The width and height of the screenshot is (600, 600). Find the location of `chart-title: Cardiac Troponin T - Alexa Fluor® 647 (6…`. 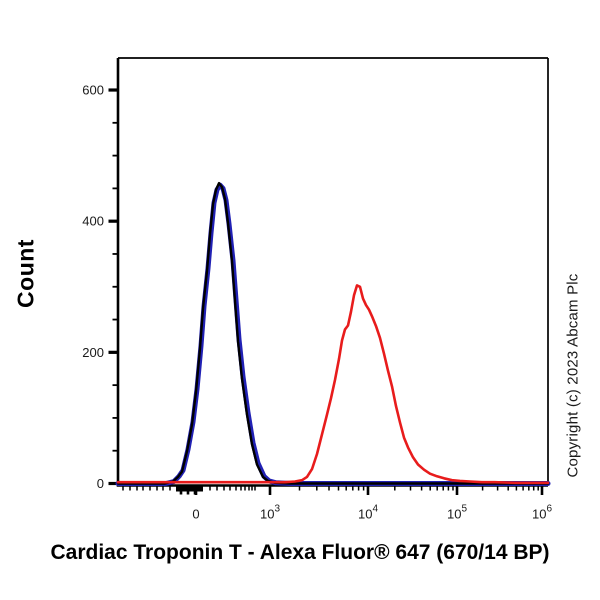

chart-title: Cardiac Troponin T - Alexa Fluor® 647 (6… is located at coordinates (300, 552).